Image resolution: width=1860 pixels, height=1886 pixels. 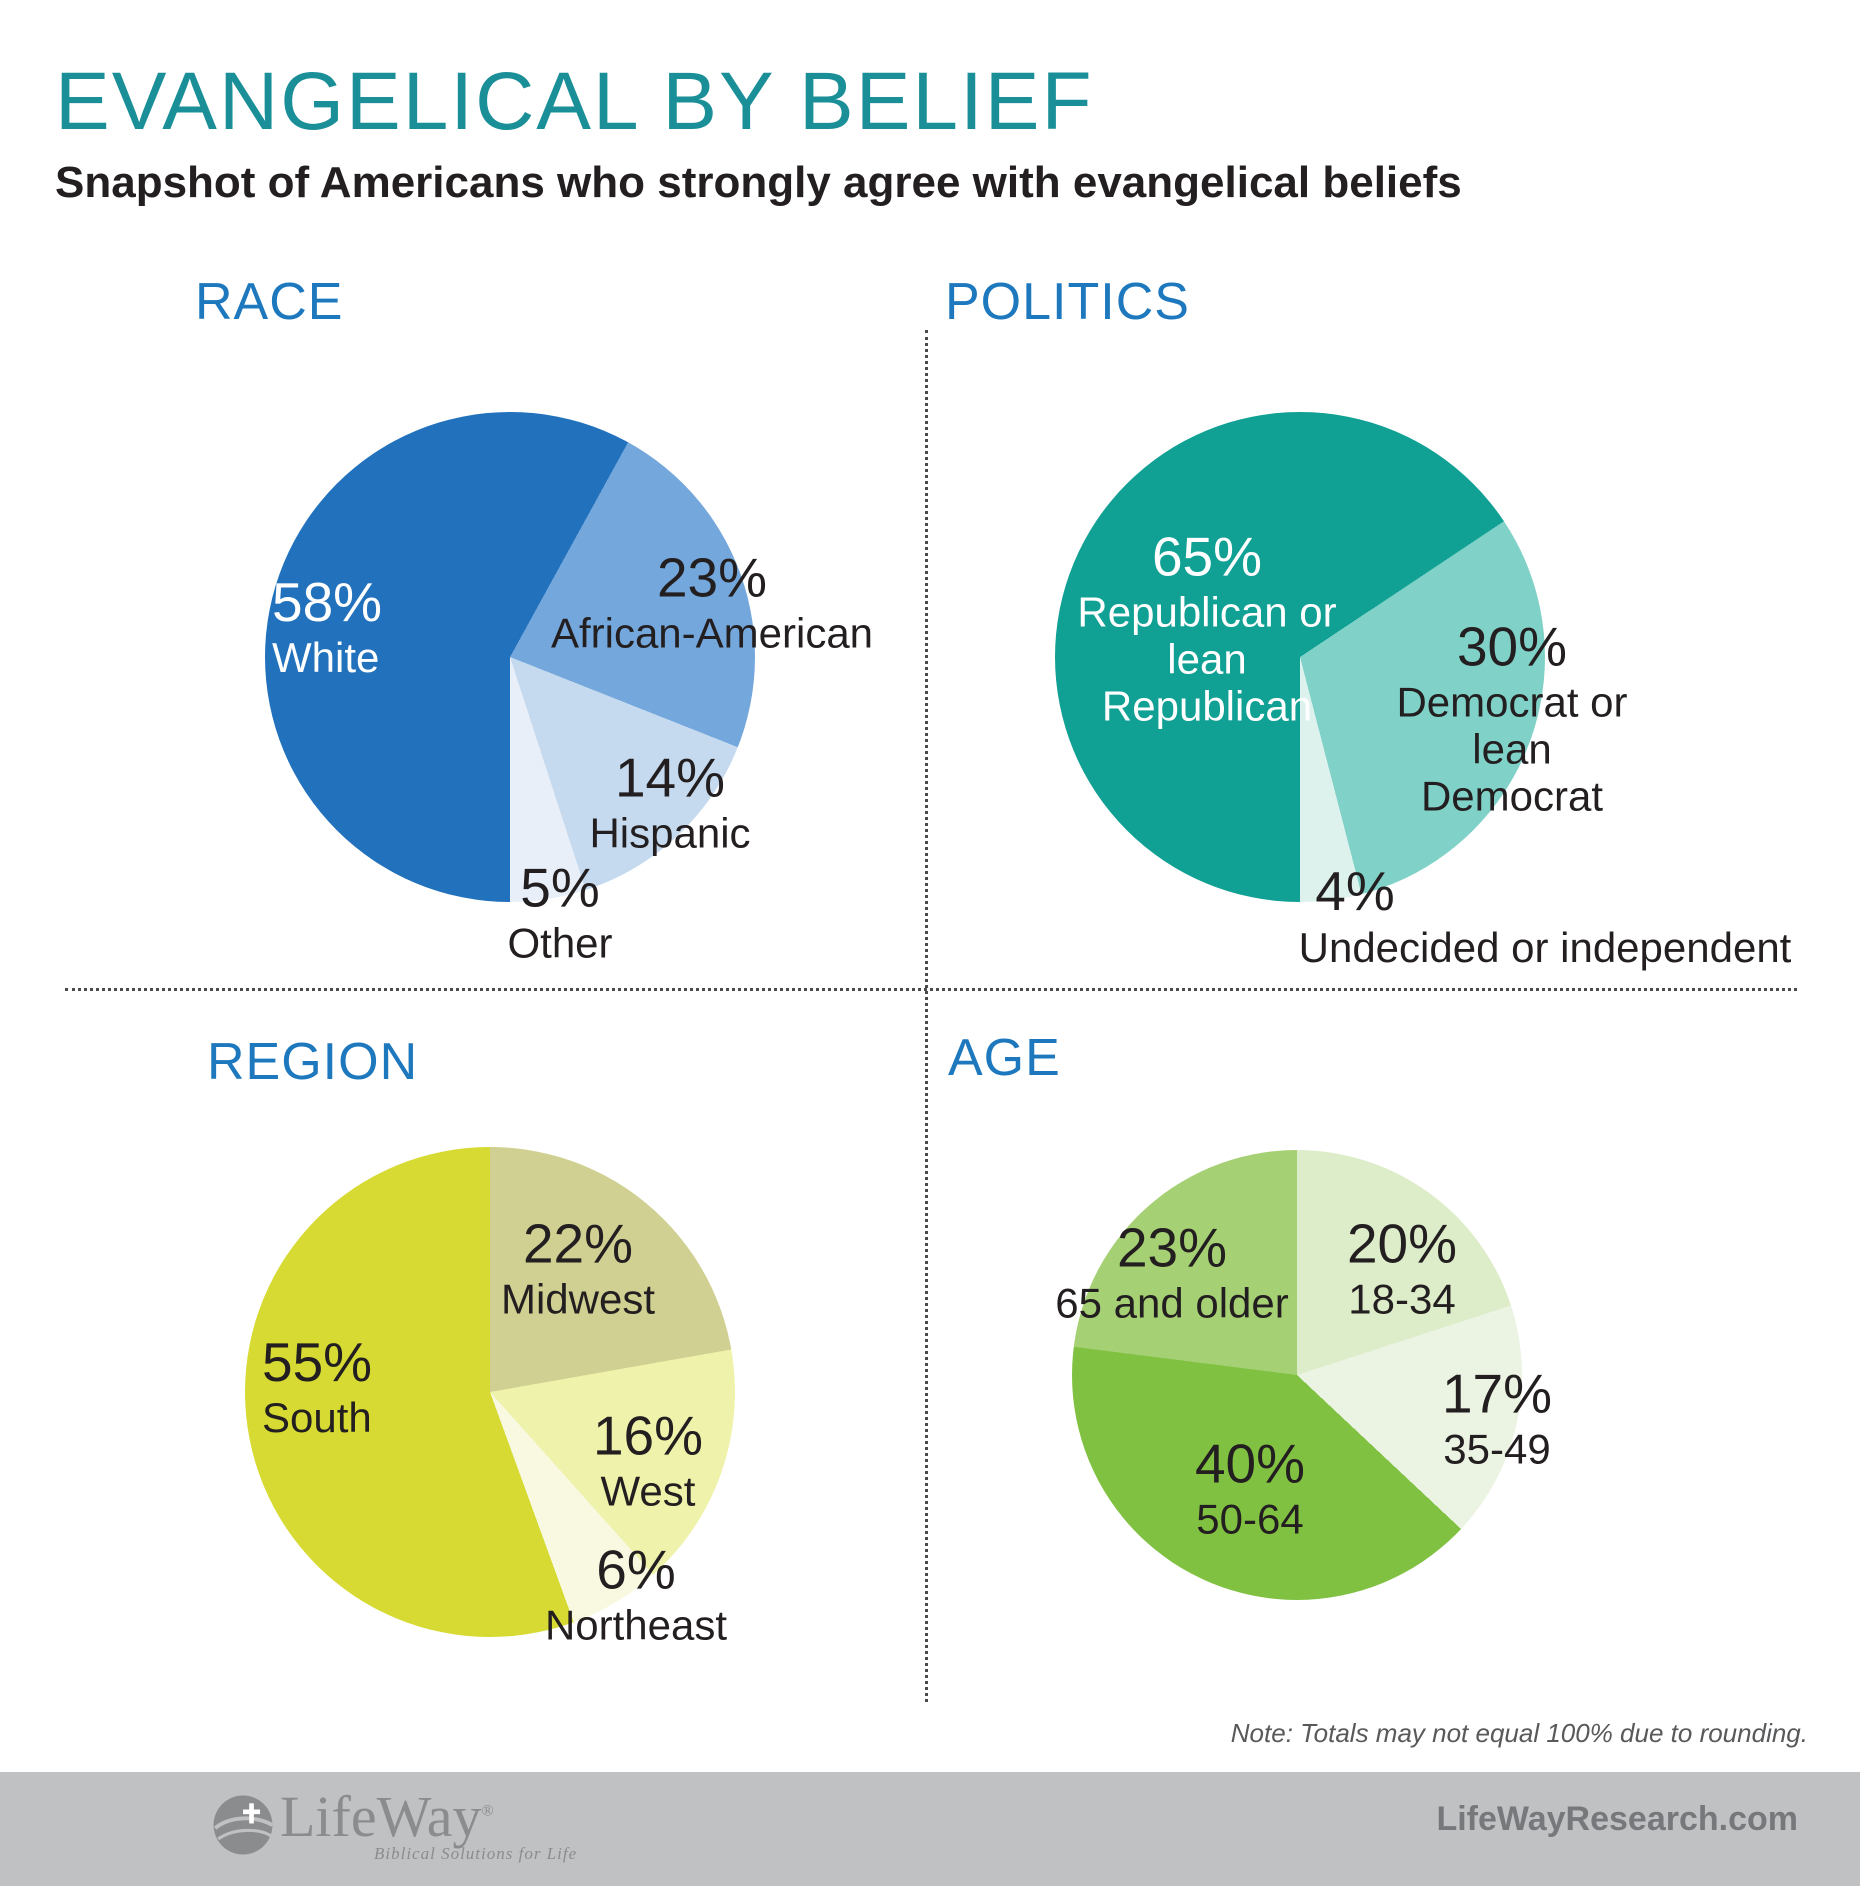 I want to click on race-slice-pct-african-american: 23%, so click(x=712, y=577).